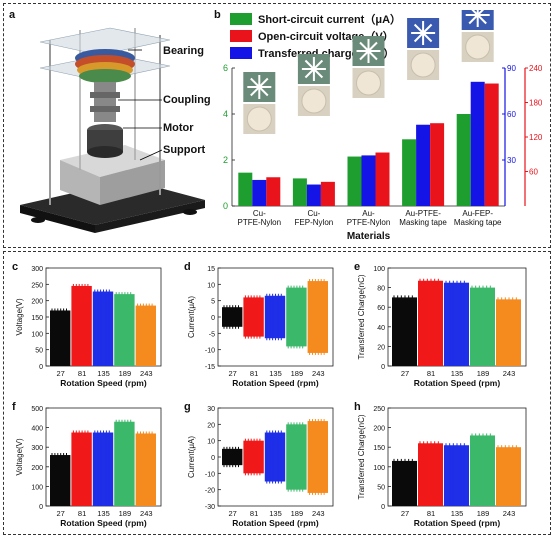 Image resolution: width=554 pixels, height=538 pixels. I want to click on y-axis-title: Transferred Charge(nC), so click(361, 456).